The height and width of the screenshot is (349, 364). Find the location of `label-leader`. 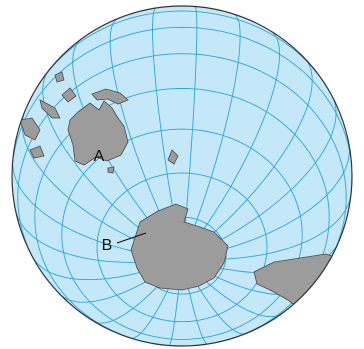

label-leader is located at coordinates (131, 238).